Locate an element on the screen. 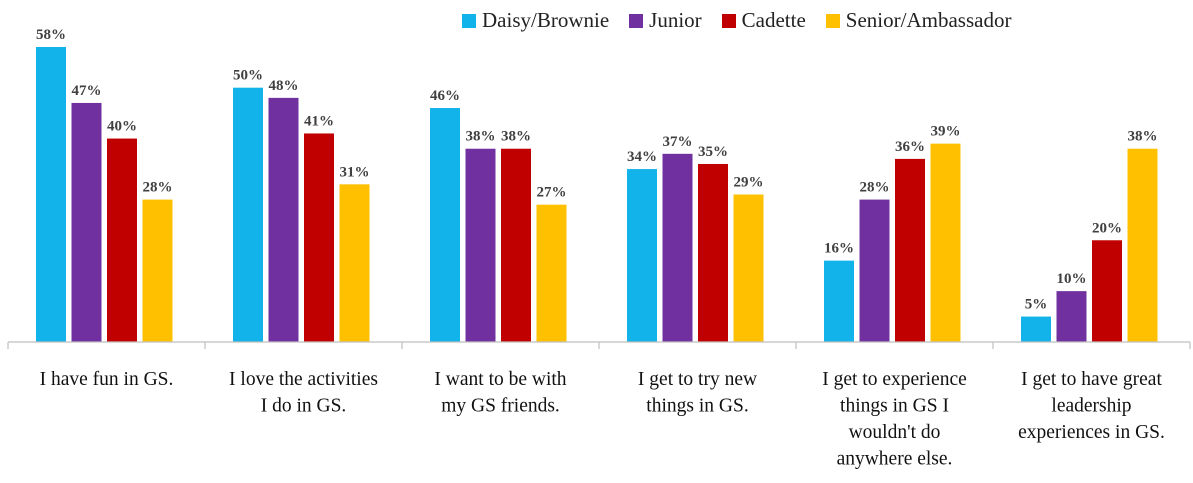  data-label: 27% is located at coordinates (552, 193).